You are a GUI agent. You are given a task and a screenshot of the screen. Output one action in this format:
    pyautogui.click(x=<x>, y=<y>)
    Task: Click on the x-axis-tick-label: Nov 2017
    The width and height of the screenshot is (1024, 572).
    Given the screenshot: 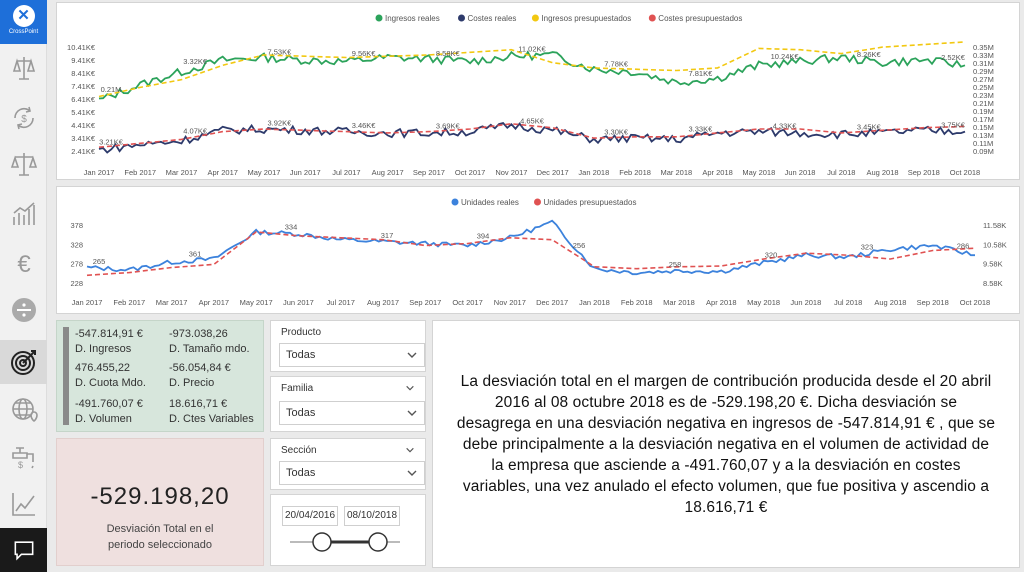 What is the action you would take?
    pyautogui.click(x=511, y=172)
    